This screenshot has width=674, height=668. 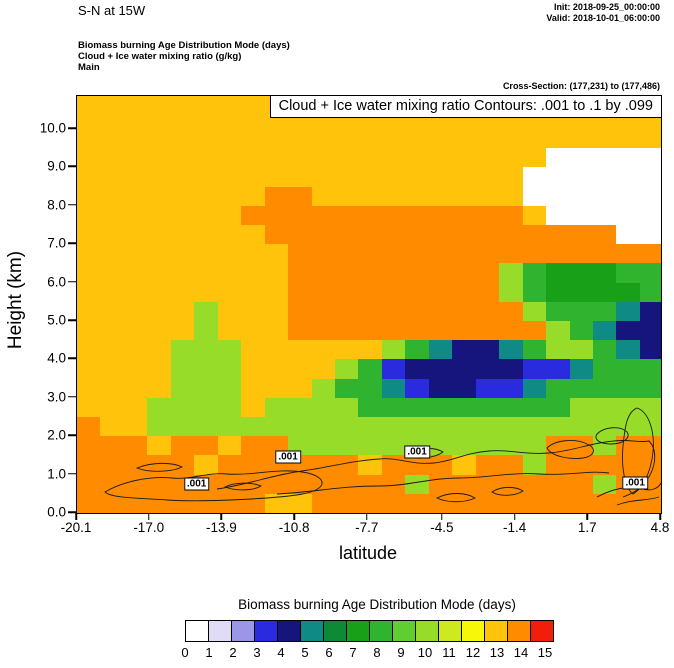 What do you see at coordinates (56, 205) in the screenshot?
I see `y-tick-label: 8.0` at bounding box center [56, 205].